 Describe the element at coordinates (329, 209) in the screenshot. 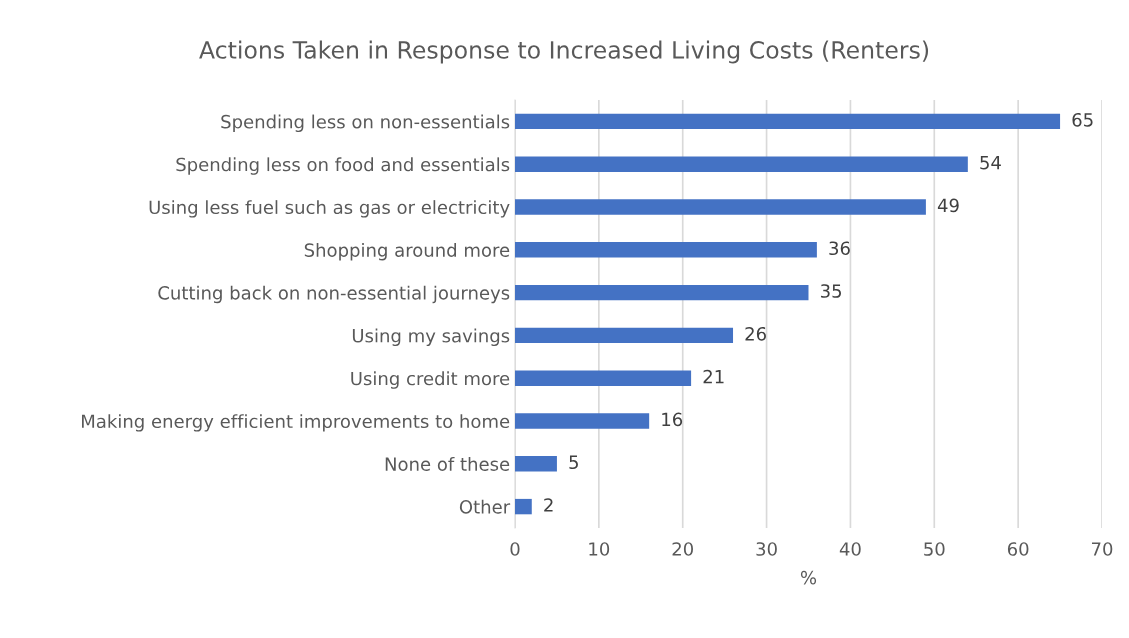

I see `y-tick-label: Using less fuel such as gas or electricity` at that location.